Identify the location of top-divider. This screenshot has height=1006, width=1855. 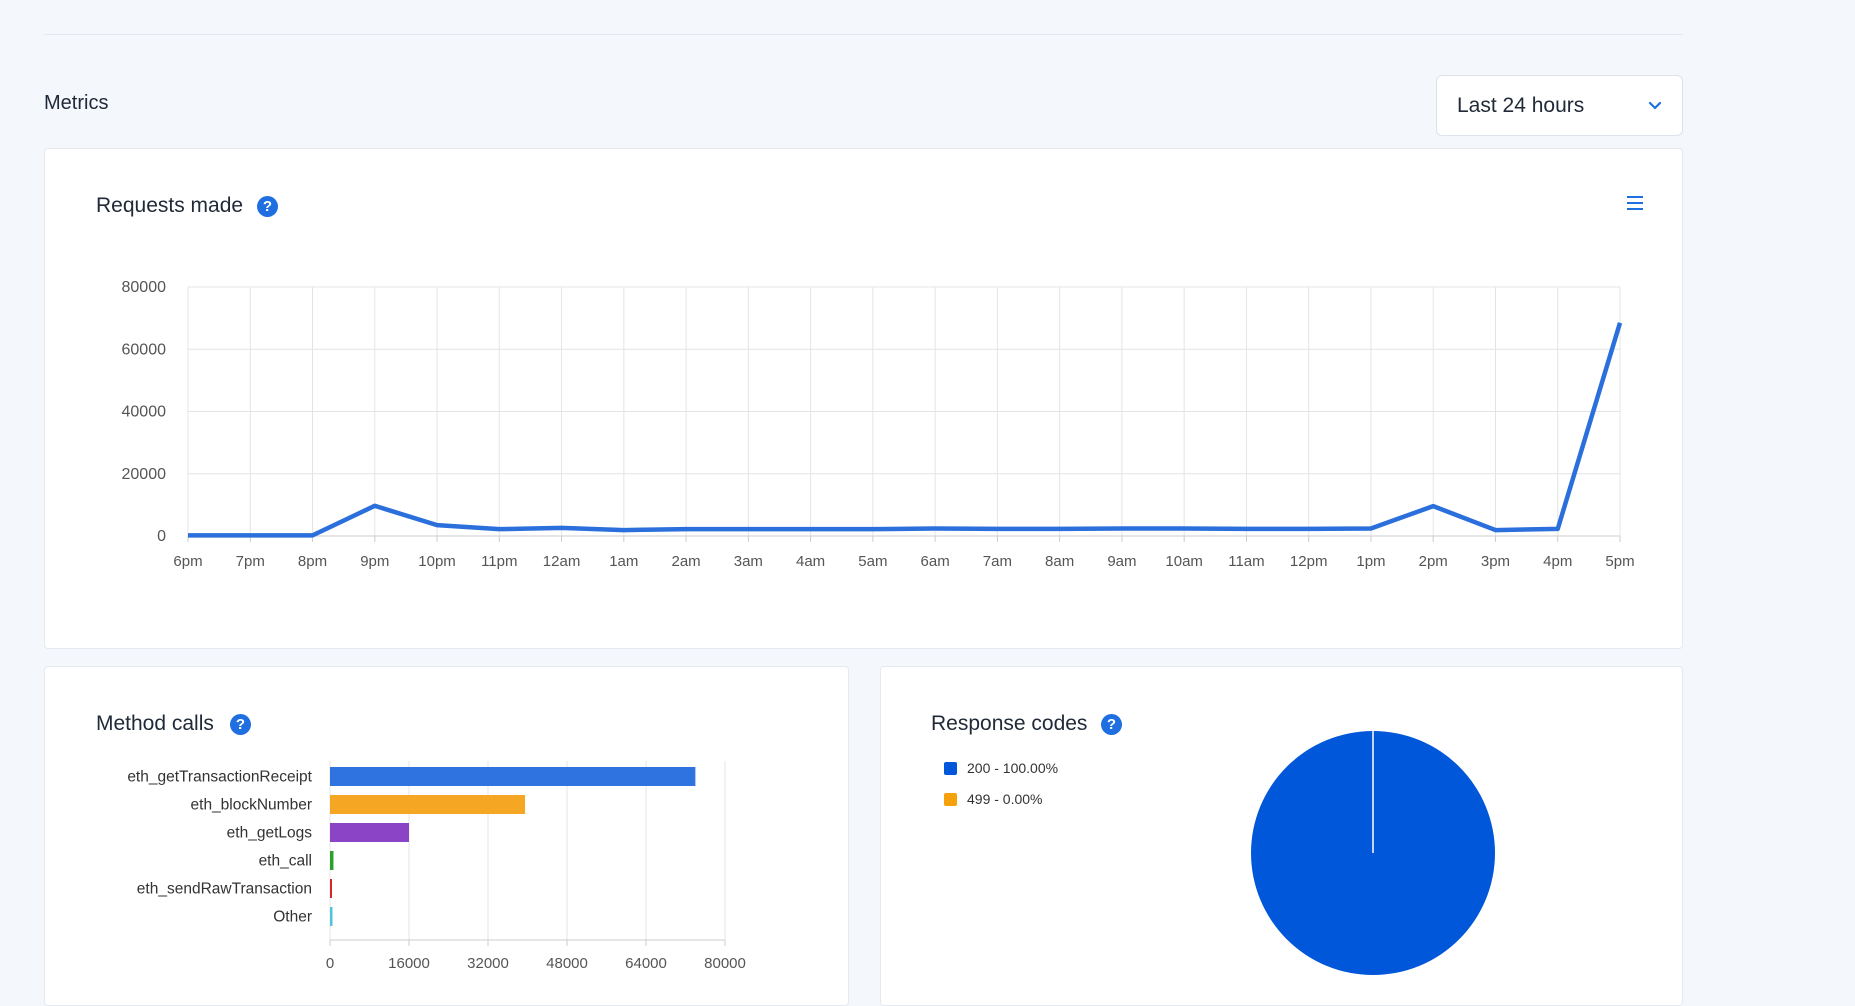
(863, 34).